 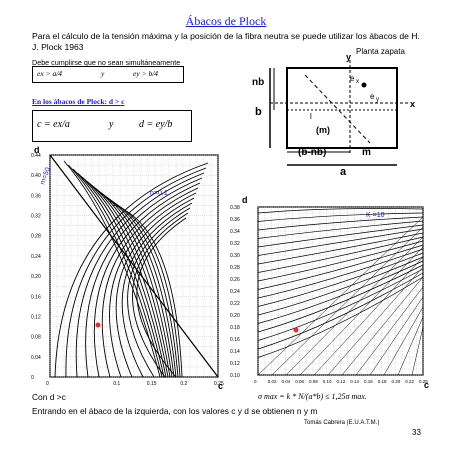 I want to click on label-ey: e, so click(x=372, y=96).